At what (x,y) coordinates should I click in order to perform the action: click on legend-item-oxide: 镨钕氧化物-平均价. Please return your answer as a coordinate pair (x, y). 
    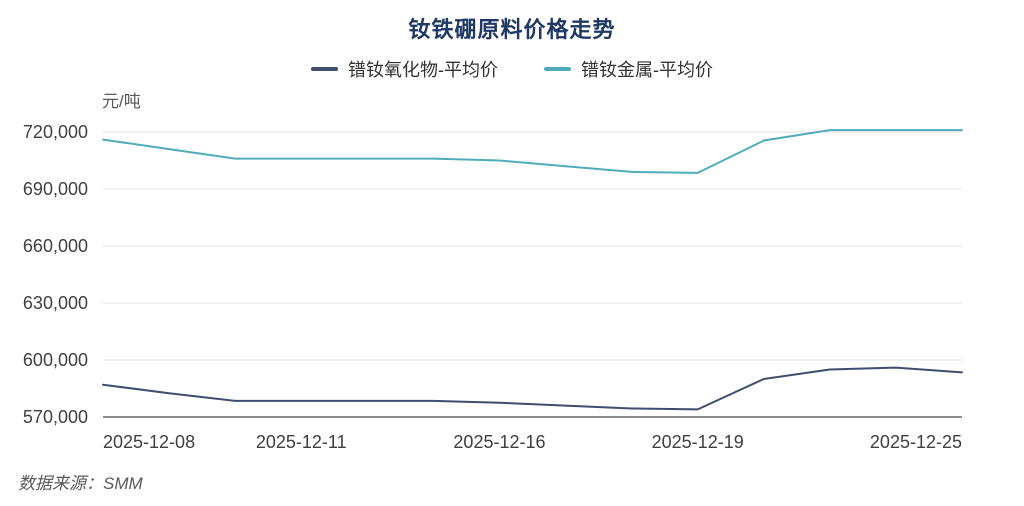
    Looking at the image, I should click on (404, 69).